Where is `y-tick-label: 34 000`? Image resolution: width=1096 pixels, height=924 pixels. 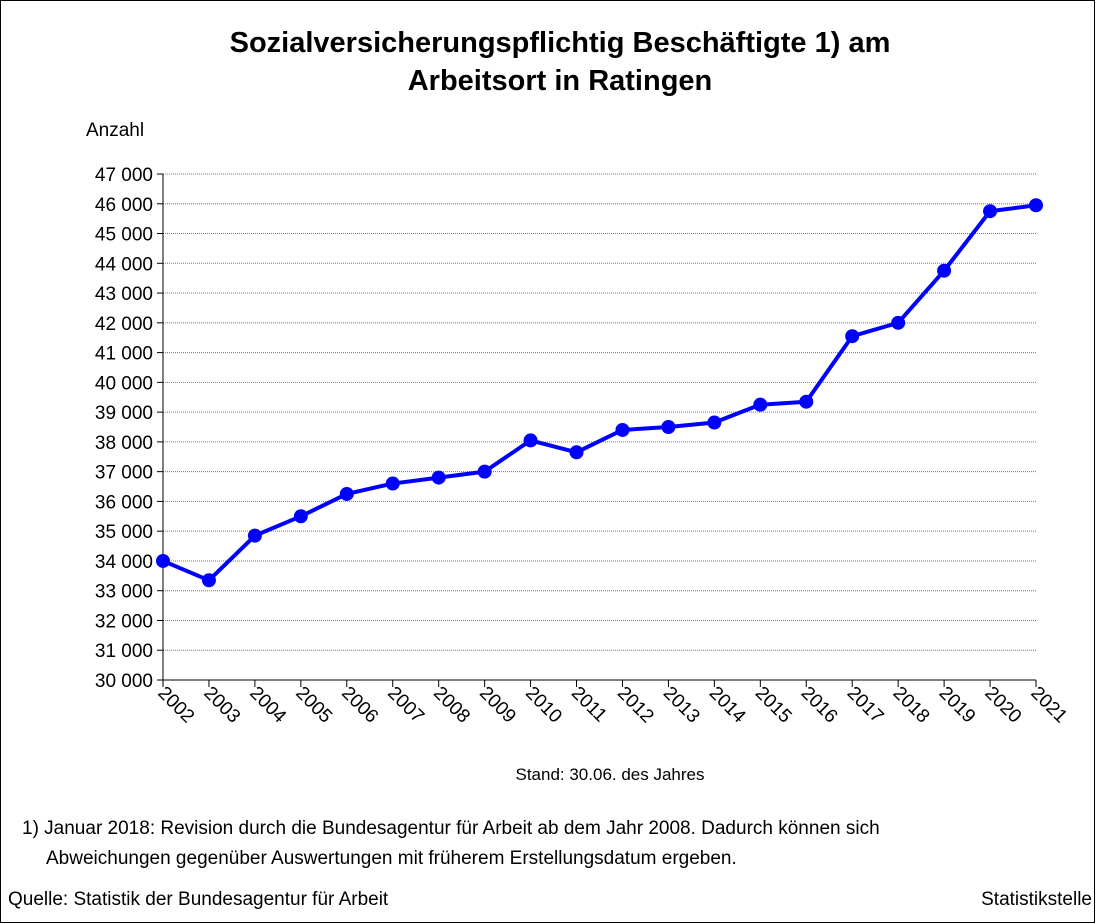
y-tick-label: 34 000 is located at coordinates (124, 562).